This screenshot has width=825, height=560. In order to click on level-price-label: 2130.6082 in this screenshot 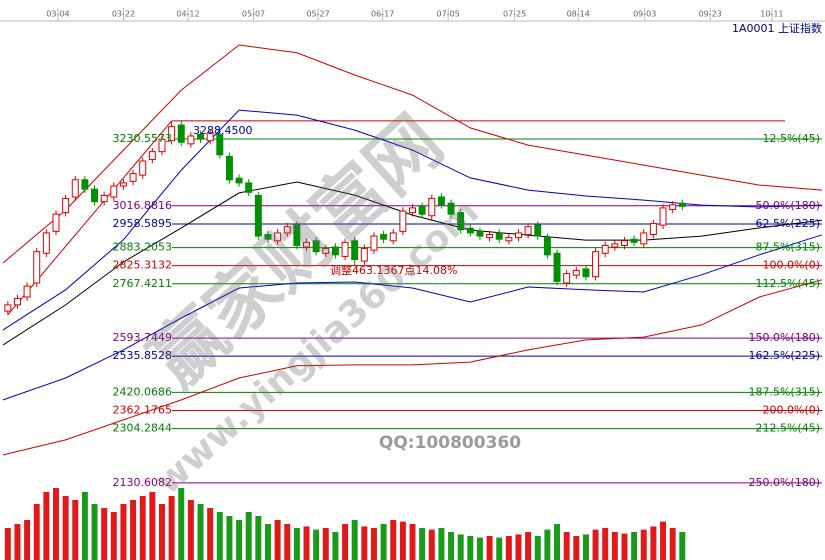, I will do `click(143, 482)`.